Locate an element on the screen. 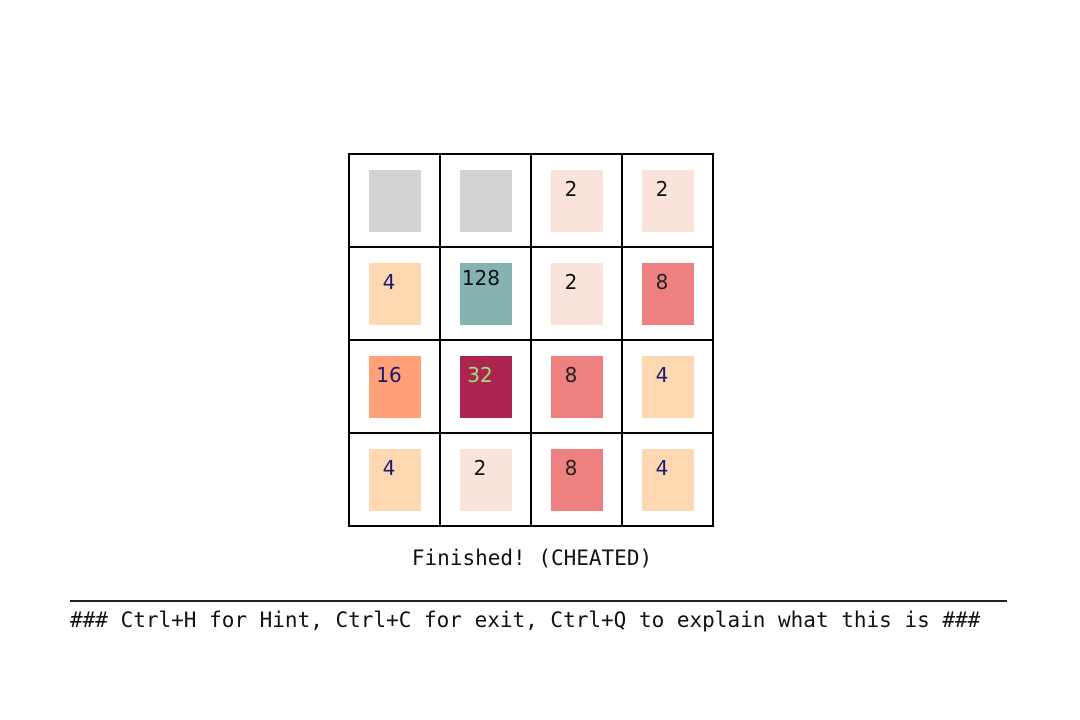 This screenshot has width=1080, height=720. board-cell: 16 is located at coordinates (395, 387).